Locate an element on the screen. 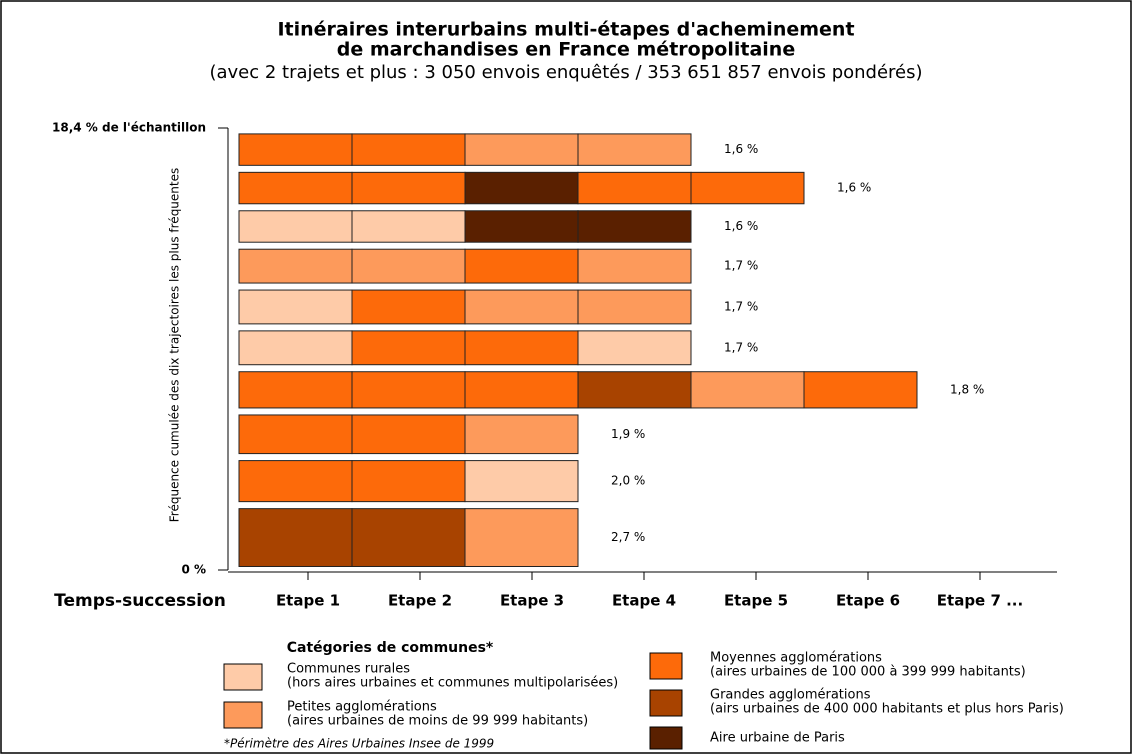 The width and height of the screenshot is (1132, 754). chart-title: de marchandises en France métropolitaine is located at coordinates (566, 50).